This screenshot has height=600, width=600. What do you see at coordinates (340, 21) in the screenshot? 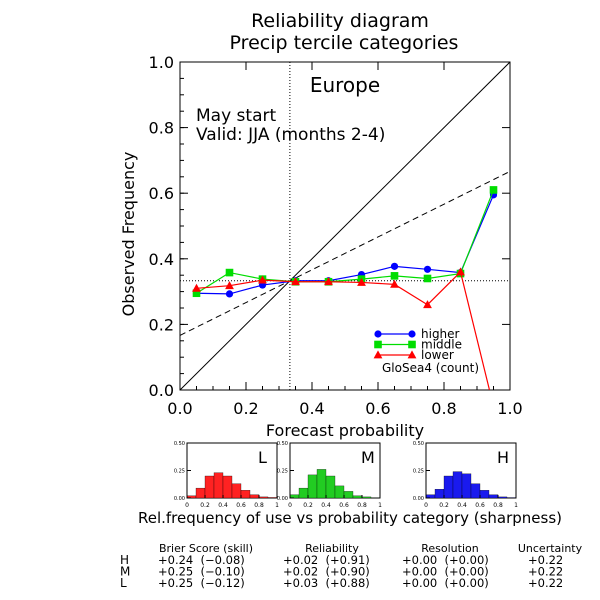
I see `chart-title: Reliability diagram` at bounding box center [340, 21].